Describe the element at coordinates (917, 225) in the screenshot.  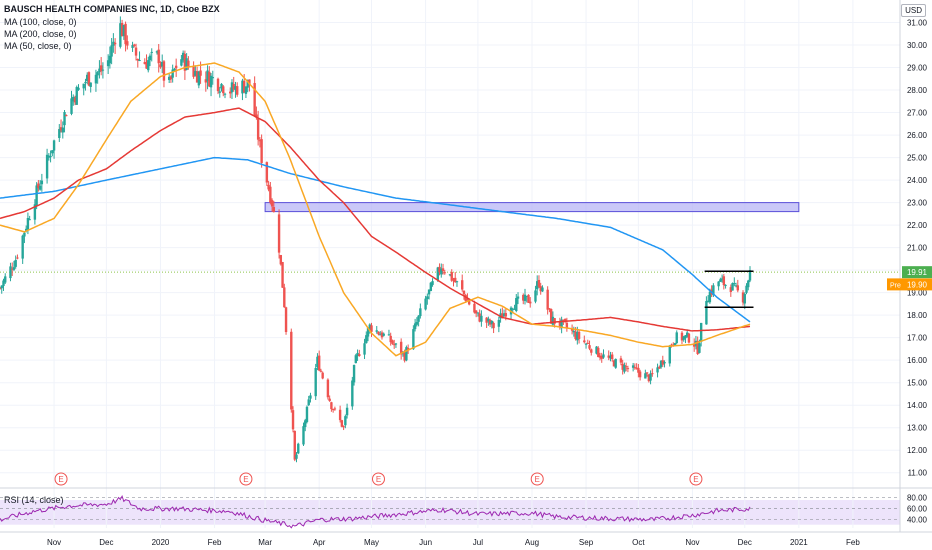
I see `y-tick-label: 22.00` at that location.